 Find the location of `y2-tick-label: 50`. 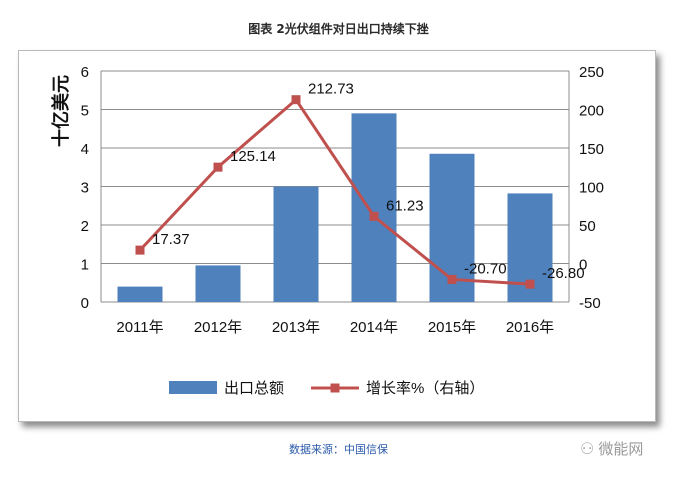

y2-tick-label: 50 is located at coordinates (587, 226).